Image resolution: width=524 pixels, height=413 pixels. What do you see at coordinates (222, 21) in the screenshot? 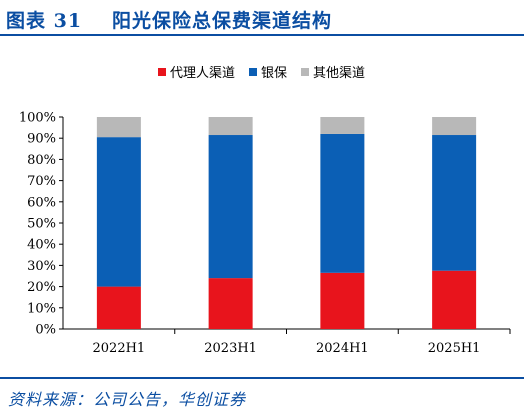
I see `figure-title: 阳光保险总保费渠道结构` at bounding box center [222, 21].